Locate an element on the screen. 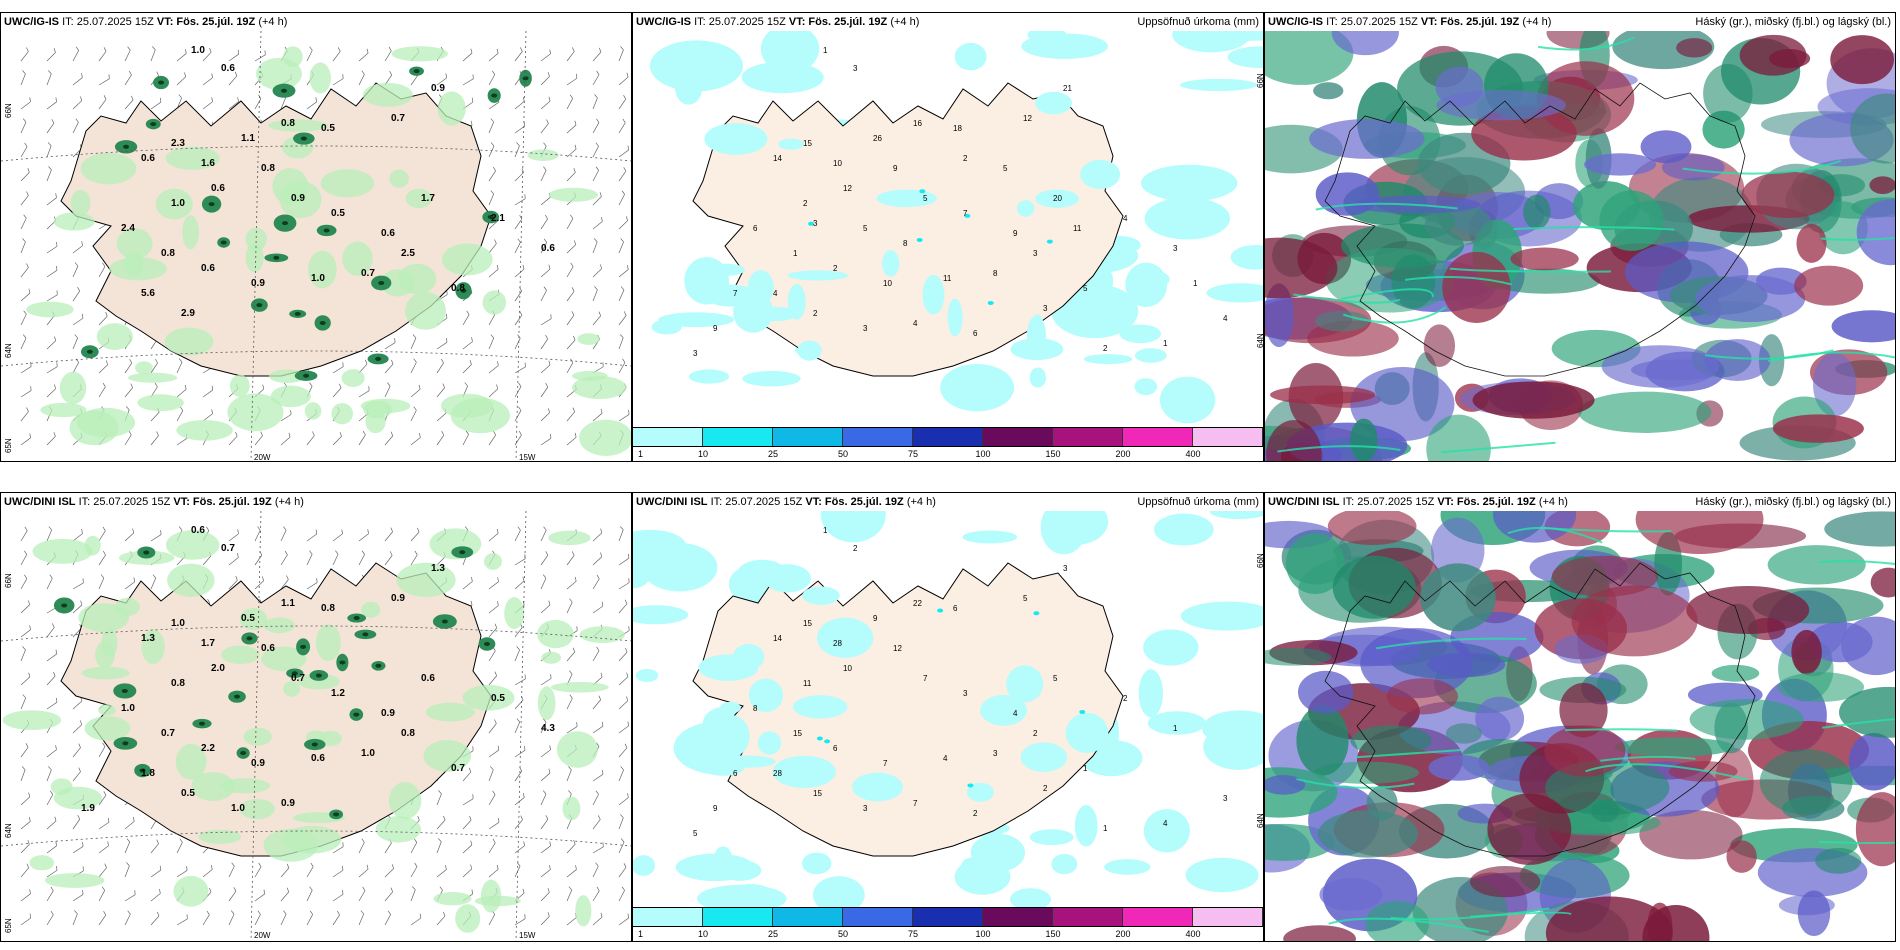 The height and width of the screenshot is (950, 1900). model-name: UWC/IG-IS is located at coordinates (1295, 22).